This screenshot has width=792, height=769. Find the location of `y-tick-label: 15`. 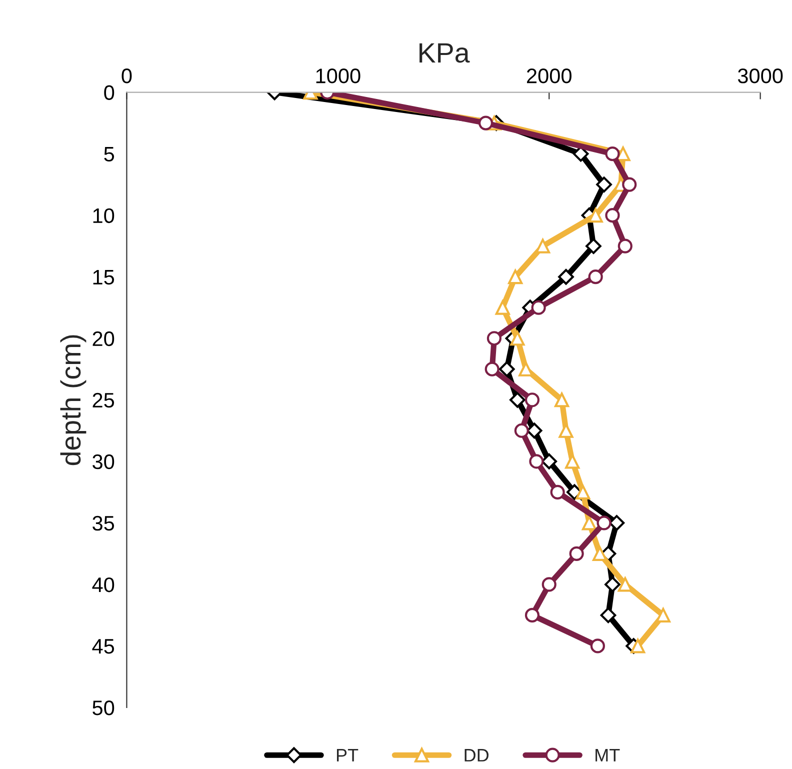

y-tick-label: 15 is located at coordinates (103, 277).